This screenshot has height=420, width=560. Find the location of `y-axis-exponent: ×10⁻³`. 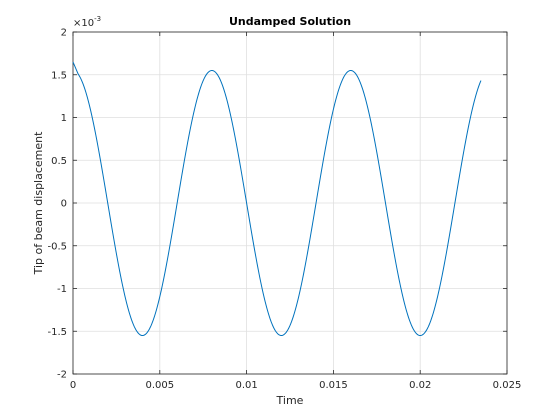

y-axis-exponent: ×10⁻³ is located at coordinates (87, 22).